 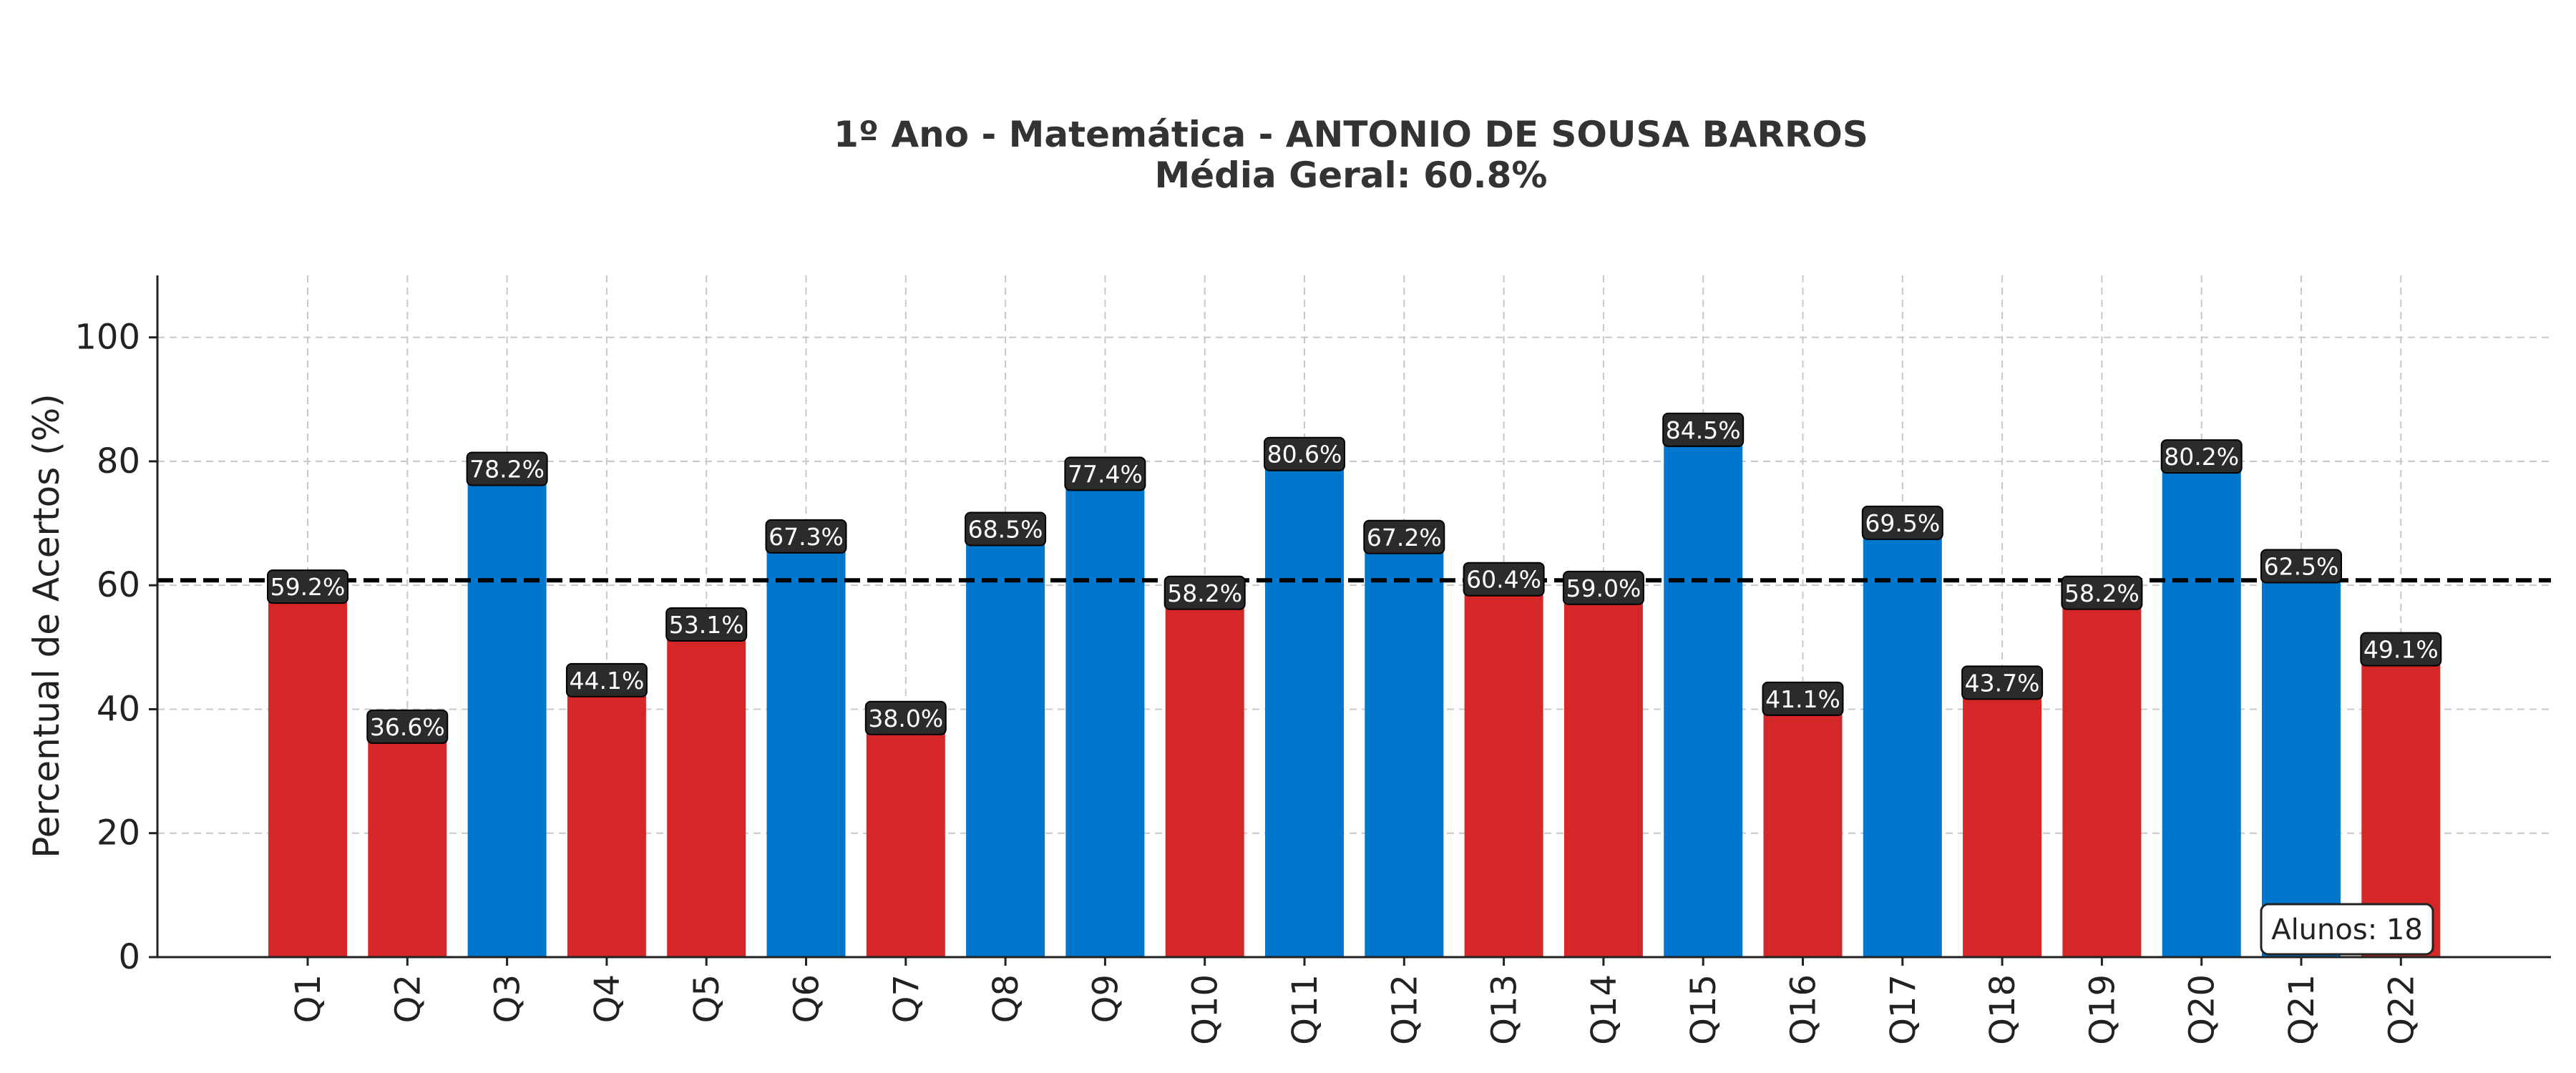 What do you see at coordinates (1206, 1010) in the screenshot?
I see `x-tick-label: Q10` at bounding box center [1206, 1010].